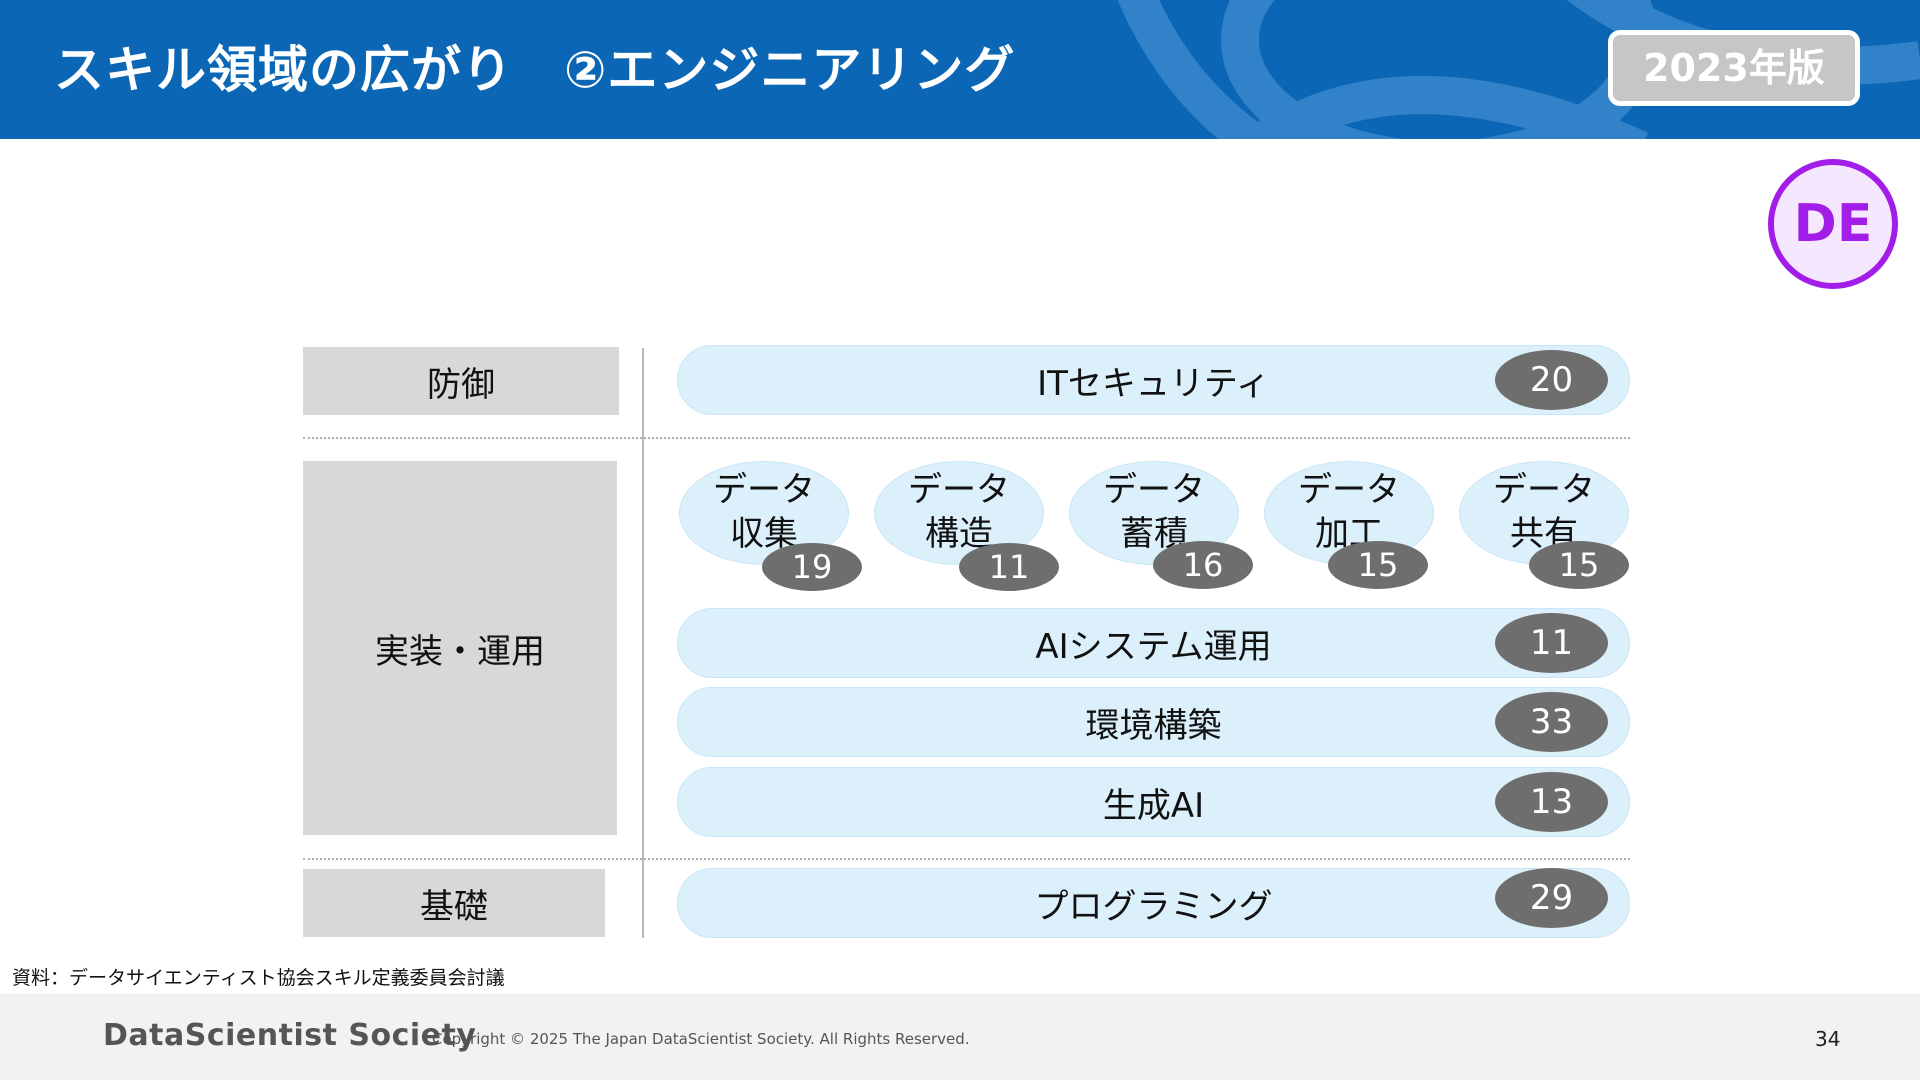 This screenshot has height=1080, width=1920. I want to click on footer, so click(960, 1037).